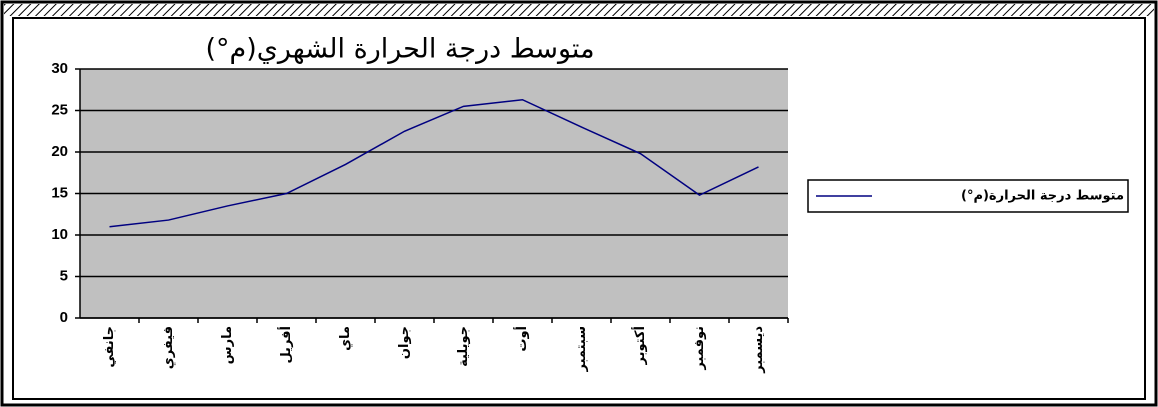 This screenshot has height=407, width=1158. Describe the element at coordinates (59, 234) in the screenshot. I see `y-tick-label: 10` at that location.